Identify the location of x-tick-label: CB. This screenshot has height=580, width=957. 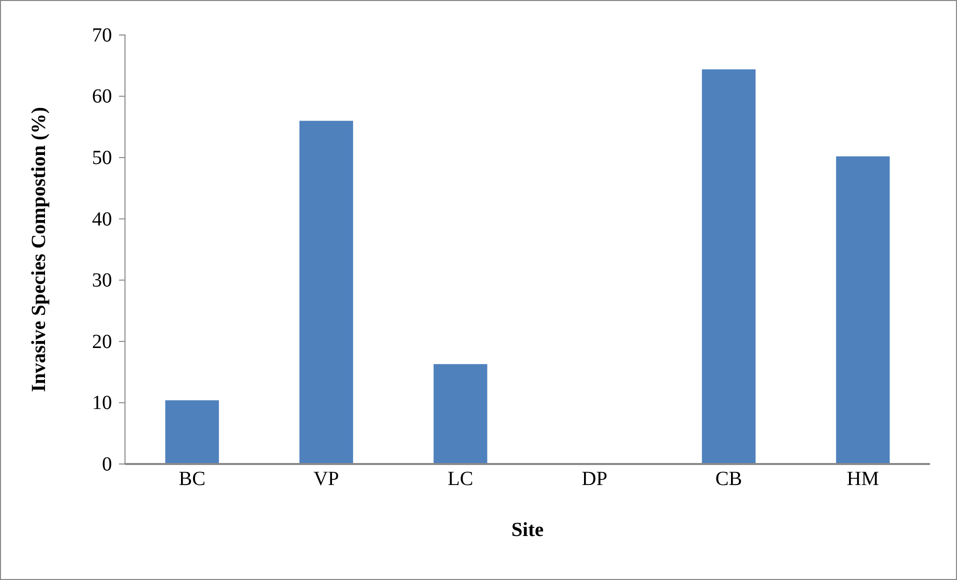
(728, 479).